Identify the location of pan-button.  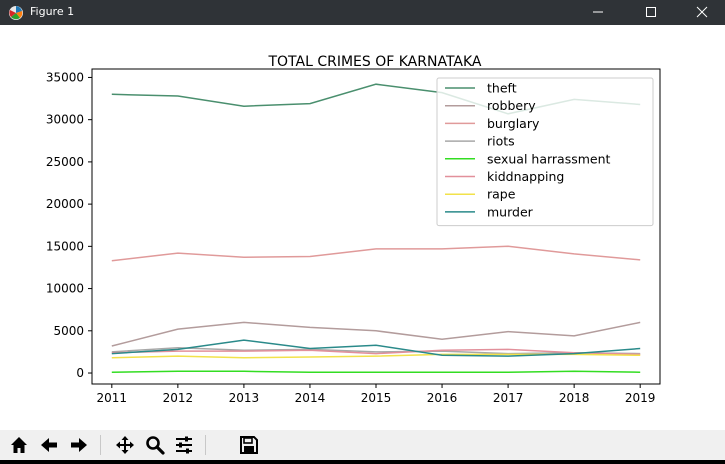
(125, 445).